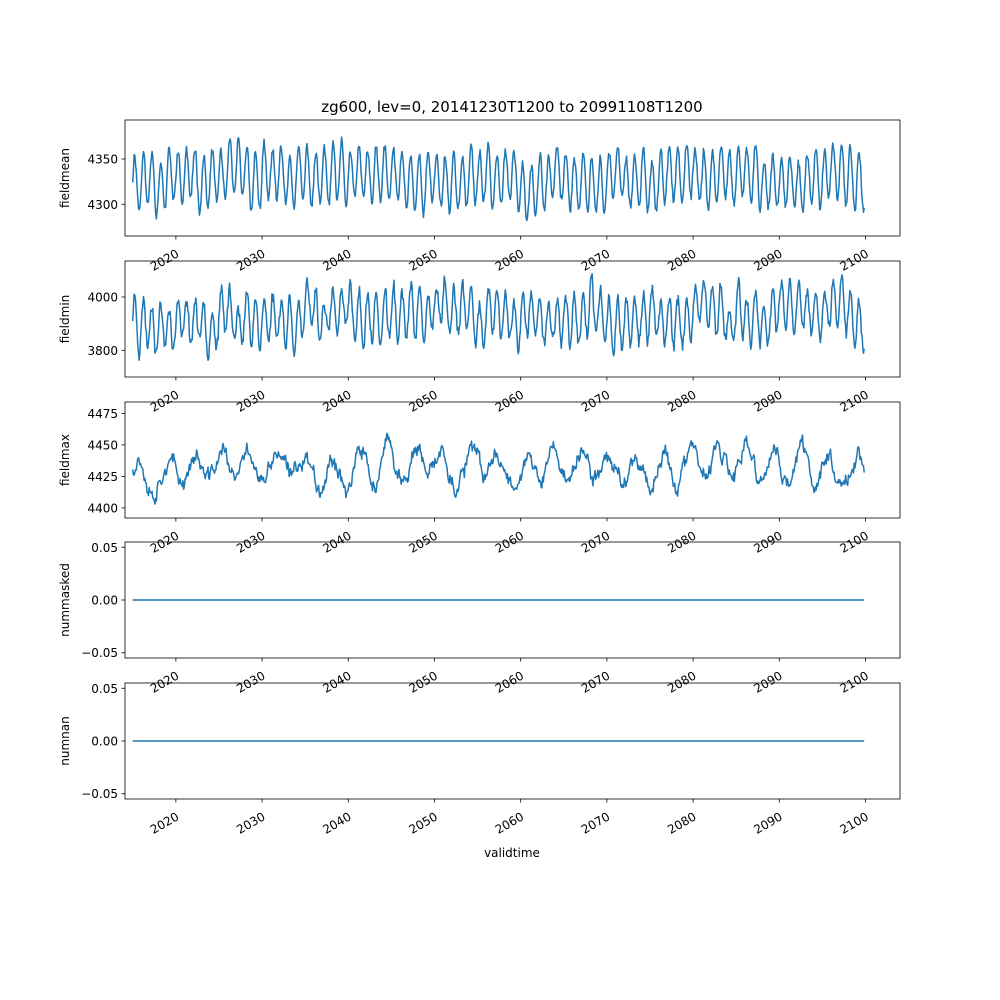  Describe the element at coordinates (65, 600) in the screenshot. I see `y-axis-label-nummasked: nummasked` at that location.